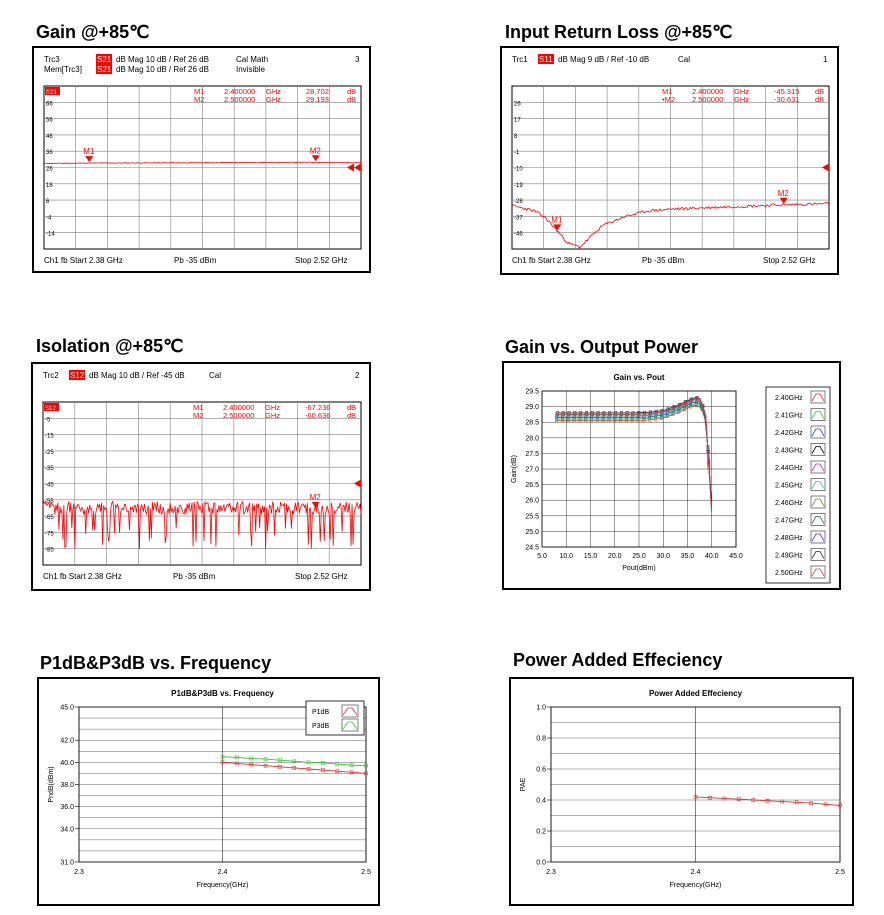  What do you see at coordinates (532, 438) in the screenshot?
I see `y-tick-label: 28.0` at bounding box center [532, 438].